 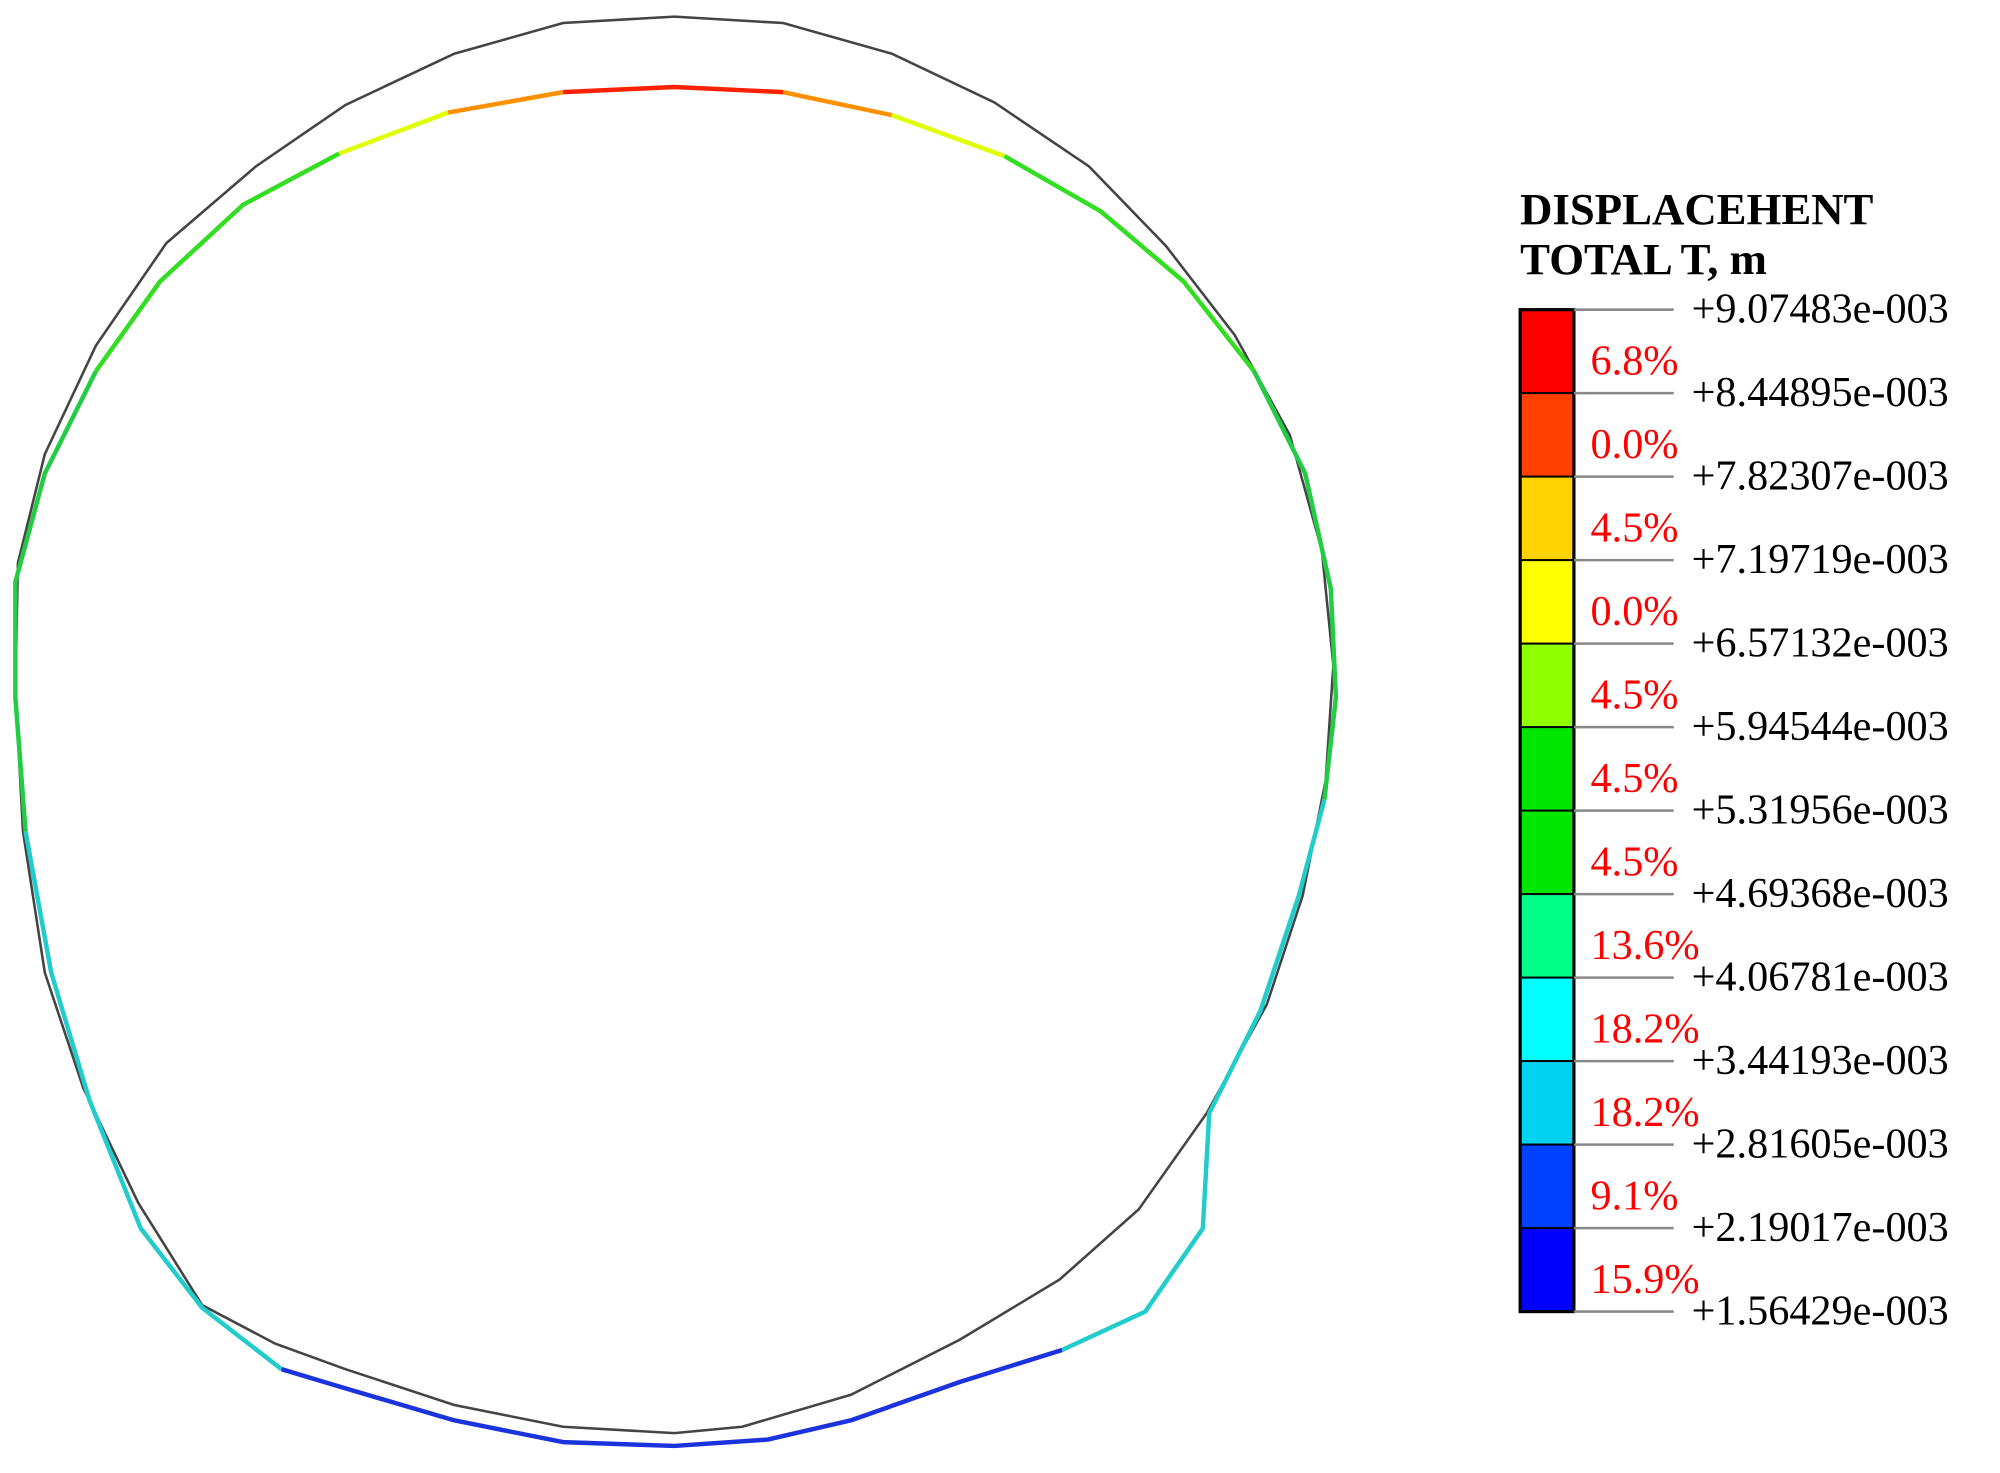 I want to click on level-label: +6.57132e-003, so click(x=1820, y=642).